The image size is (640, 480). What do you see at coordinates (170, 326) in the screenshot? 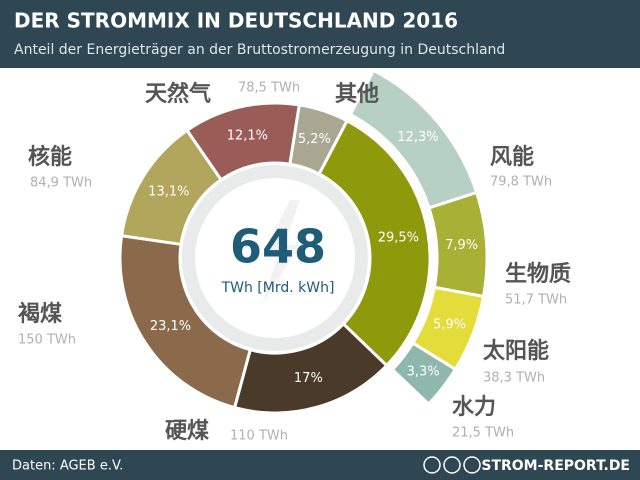
I see `value-label: 23,1%` at bounding box center [170, 326].